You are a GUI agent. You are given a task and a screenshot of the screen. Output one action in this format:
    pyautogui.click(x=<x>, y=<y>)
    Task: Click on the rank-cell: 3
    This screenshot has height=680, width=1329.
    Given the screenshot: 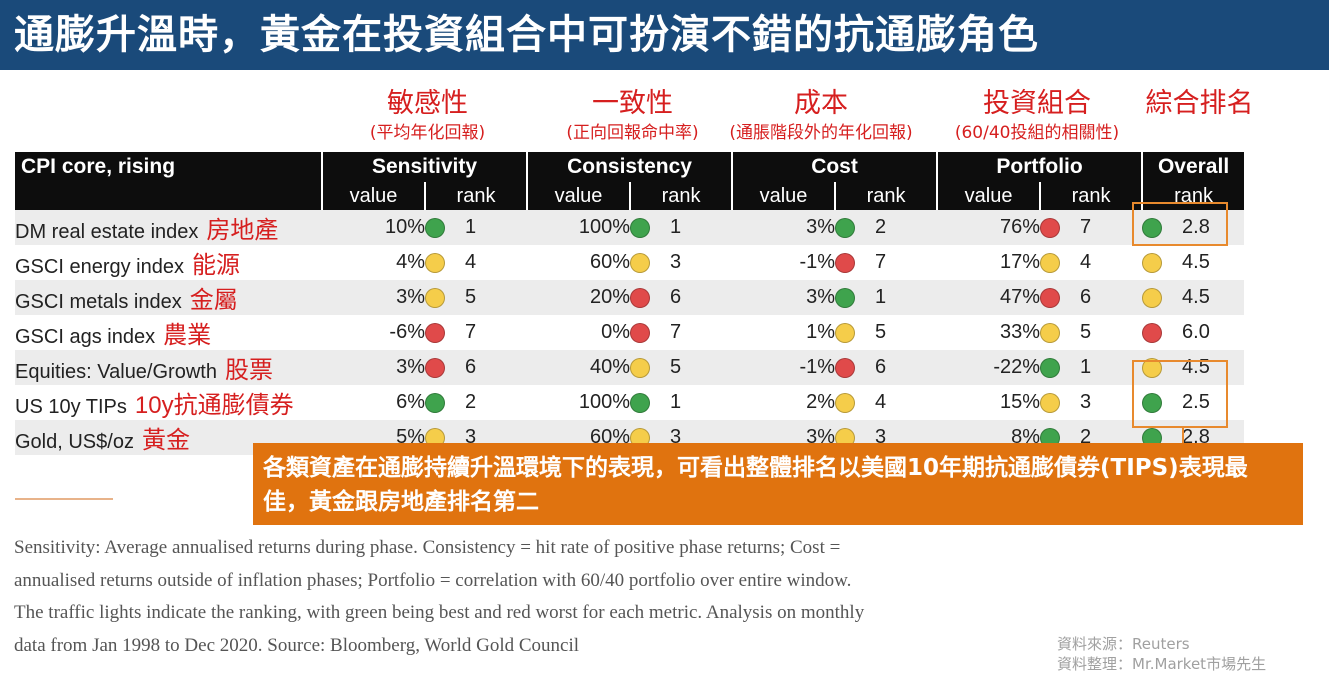 What is the action you would take?
    pyautogui.click(x=681, y=262)
    